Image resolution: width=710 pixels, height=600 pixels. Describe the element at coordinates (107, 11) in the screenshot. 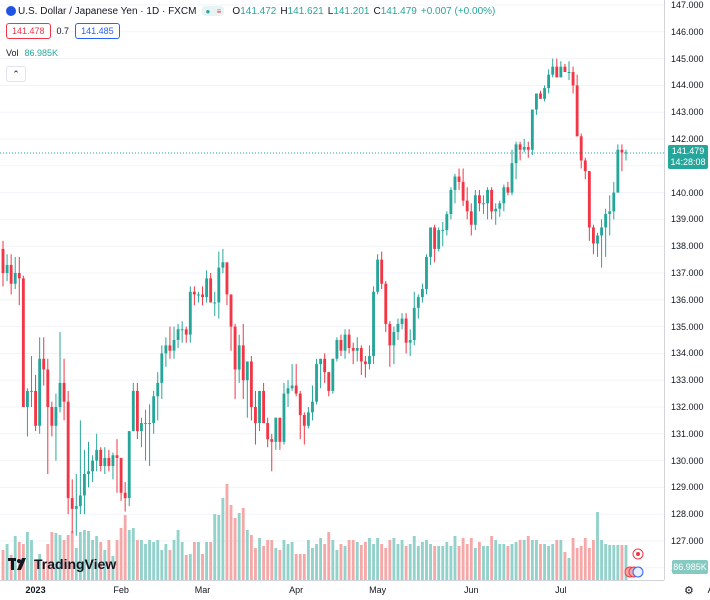

I see `symbol-title: U.S. Dollar / Japanese Yen · 1D · FXCM` at that location.